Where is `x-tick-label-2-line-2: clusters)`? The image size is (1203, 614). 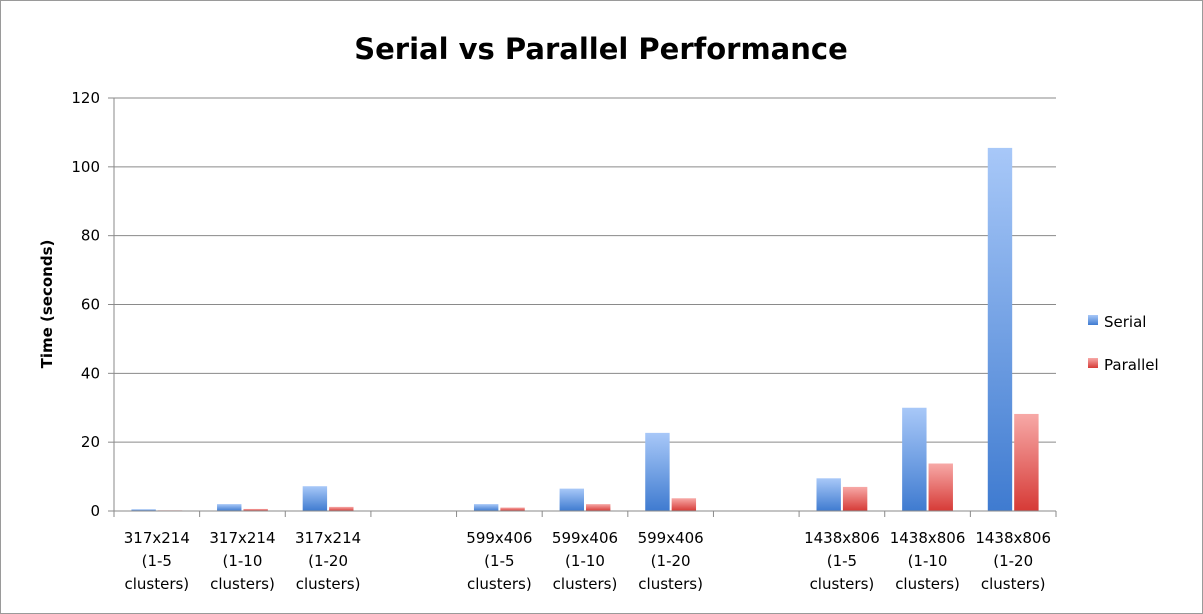
x-tick-label-2-line-2: clusters) is located at coordinates (328, 584).